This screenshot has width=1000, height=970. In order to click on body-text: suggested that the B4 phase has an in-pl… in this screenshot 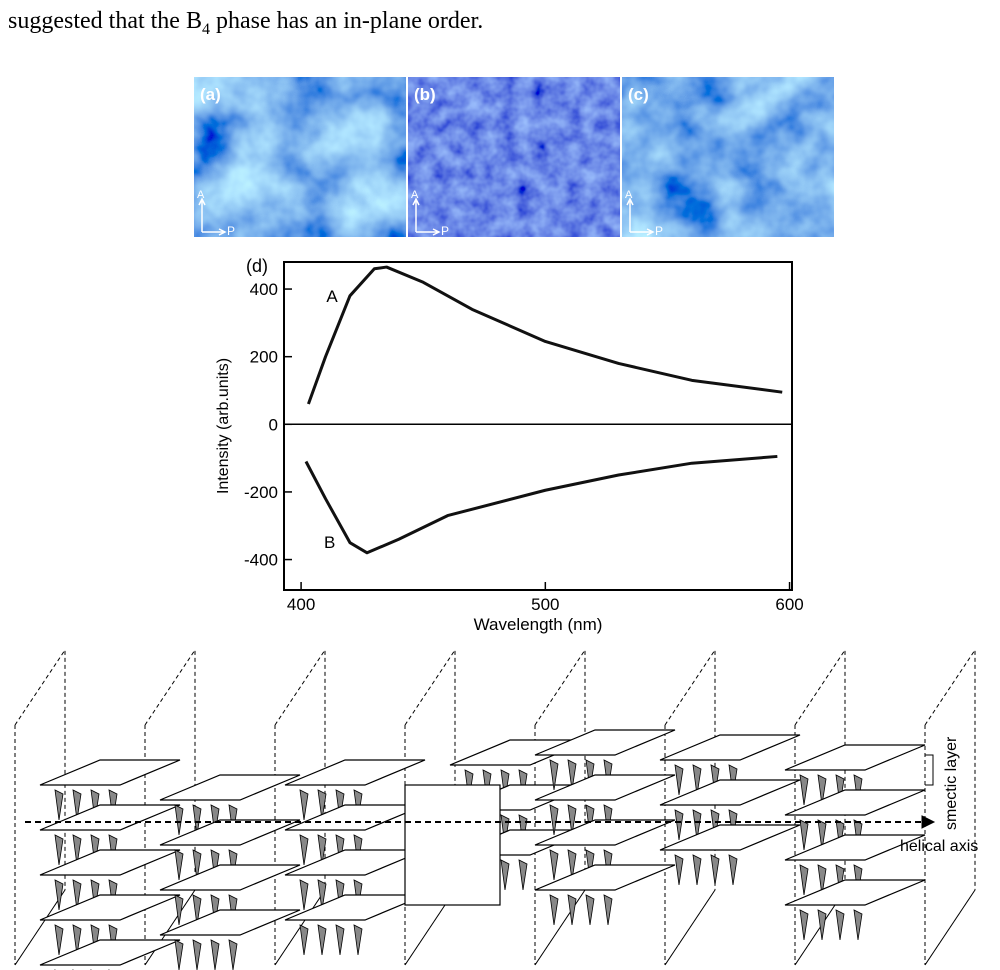, I will do `click(245, 23)`.